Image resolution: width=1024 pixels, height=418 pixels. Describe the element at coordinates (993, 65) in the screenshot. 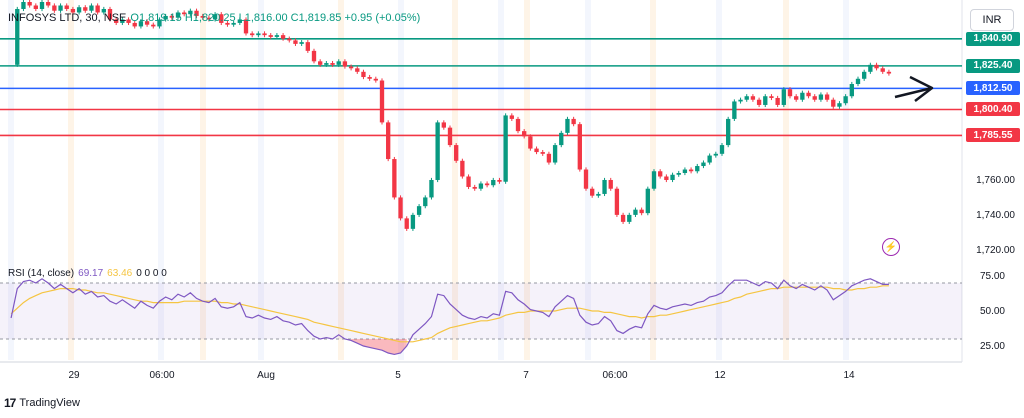

I see `price-tag: 1,825.40` at that location.